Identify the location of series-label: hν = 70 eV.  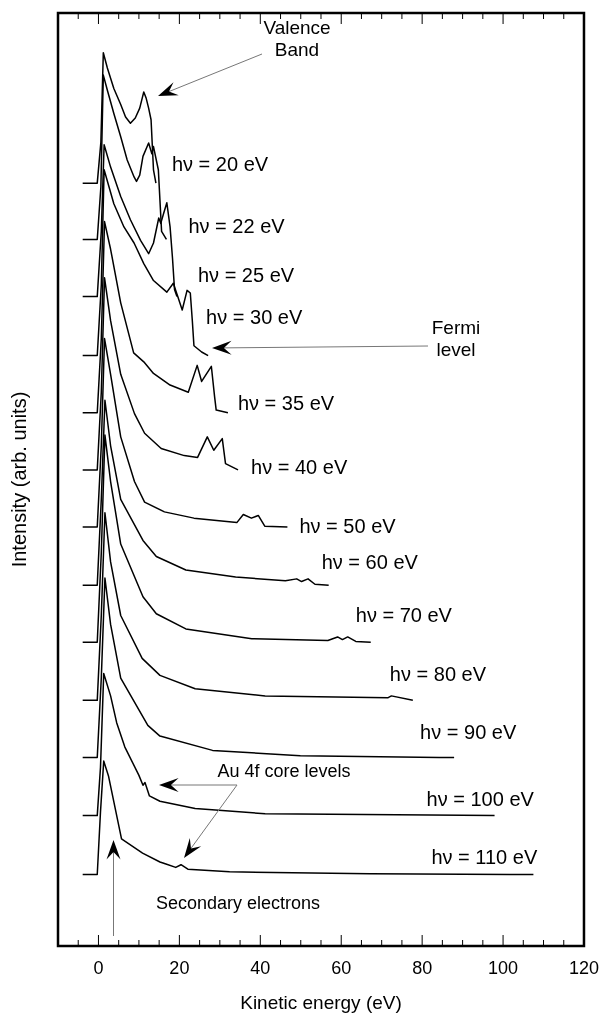
(404, 614).